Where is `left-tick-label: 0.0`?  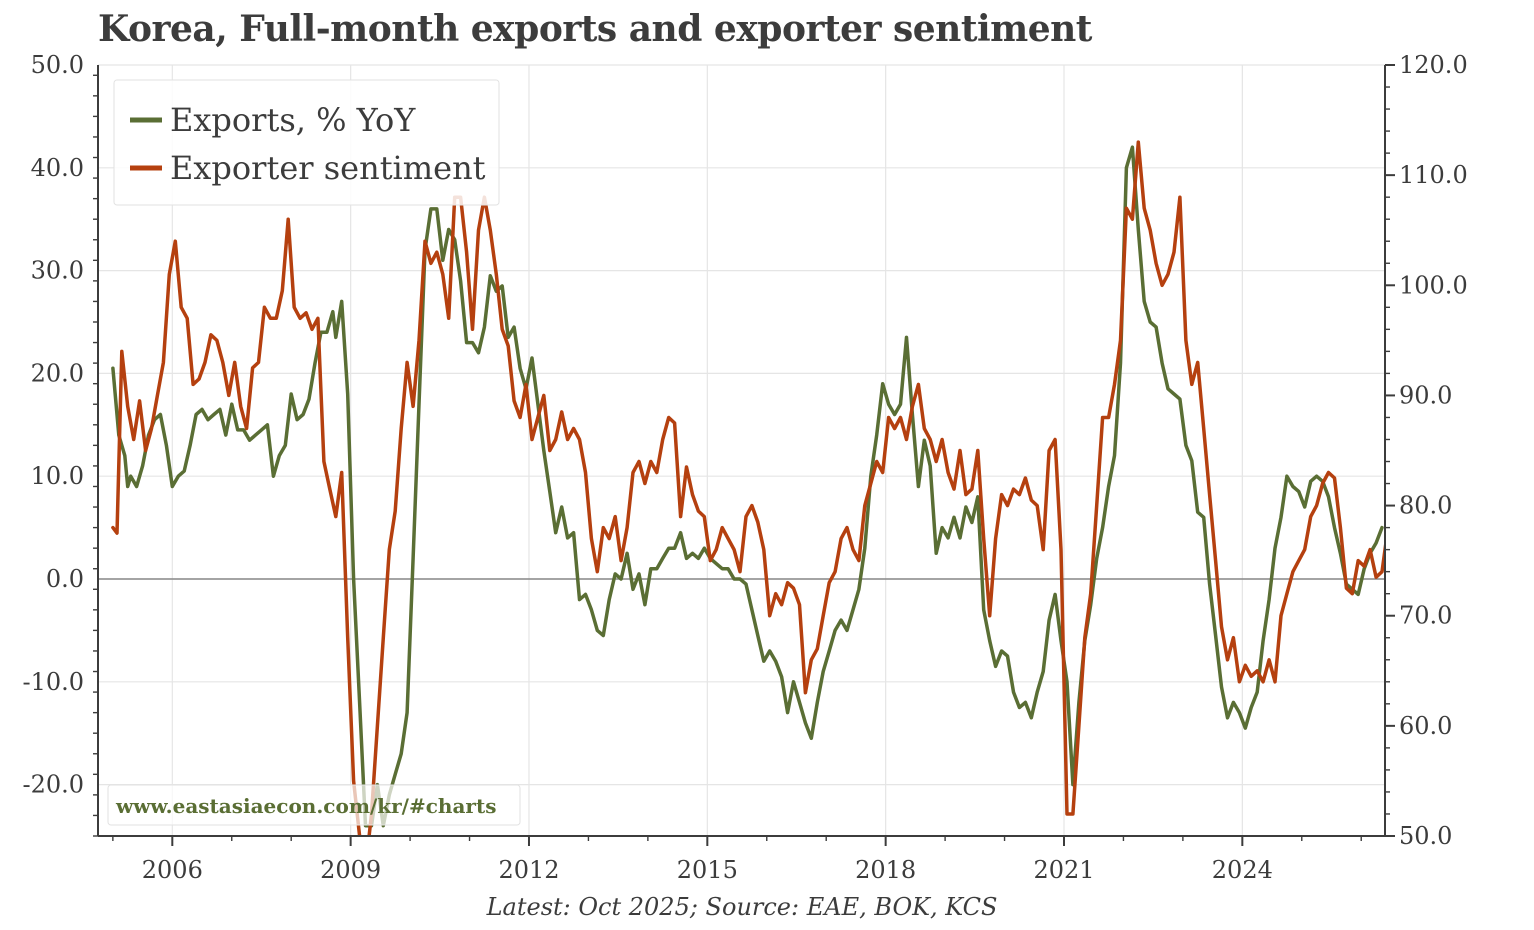 left-tick-label: 0.0 is located at coordinates (65, 579).